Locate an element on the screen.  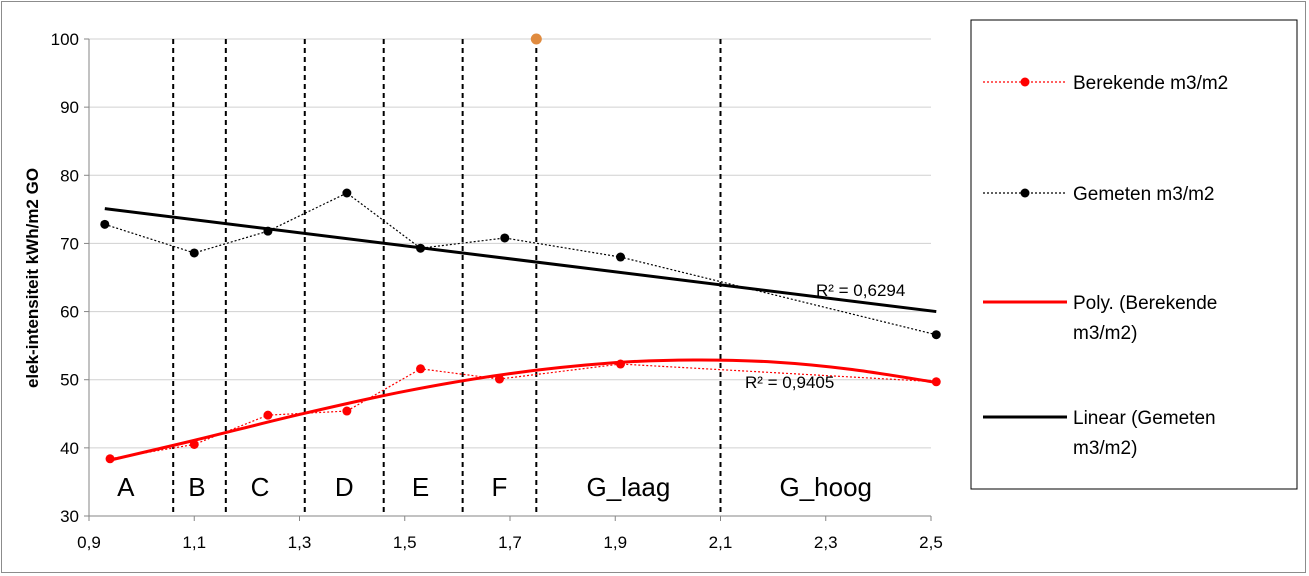
r2-labels: R² = 0,9405 R² = 0,6294 is located at coordinates (825, 336).